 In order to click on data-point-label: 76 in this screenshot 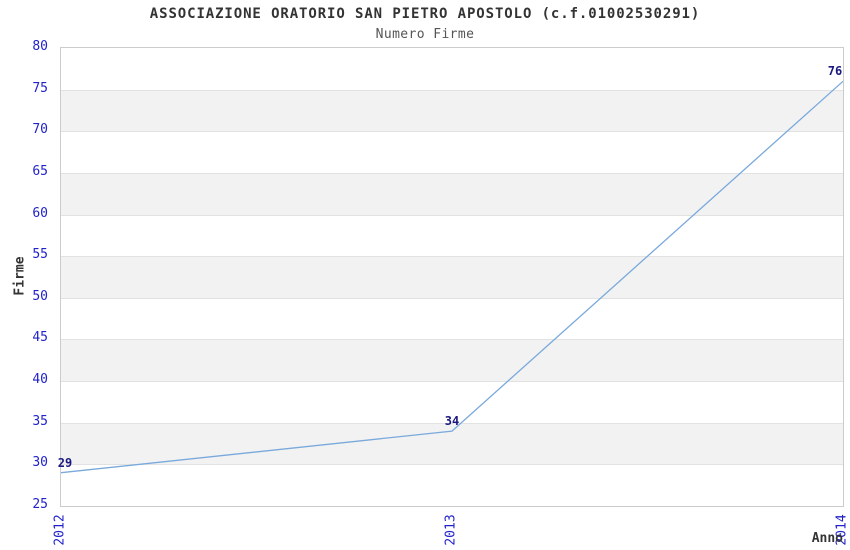, I will do `click(835, 71)`.